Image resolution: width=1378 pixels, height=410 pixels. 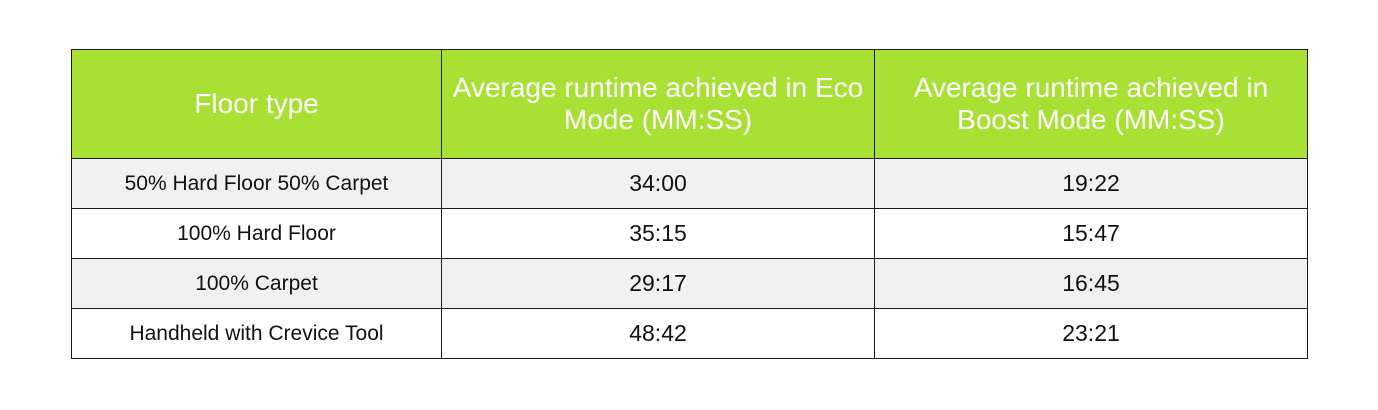 I want to click on table-row: 100% Carpet 29:17 16:45, so click(x=689, y=283).